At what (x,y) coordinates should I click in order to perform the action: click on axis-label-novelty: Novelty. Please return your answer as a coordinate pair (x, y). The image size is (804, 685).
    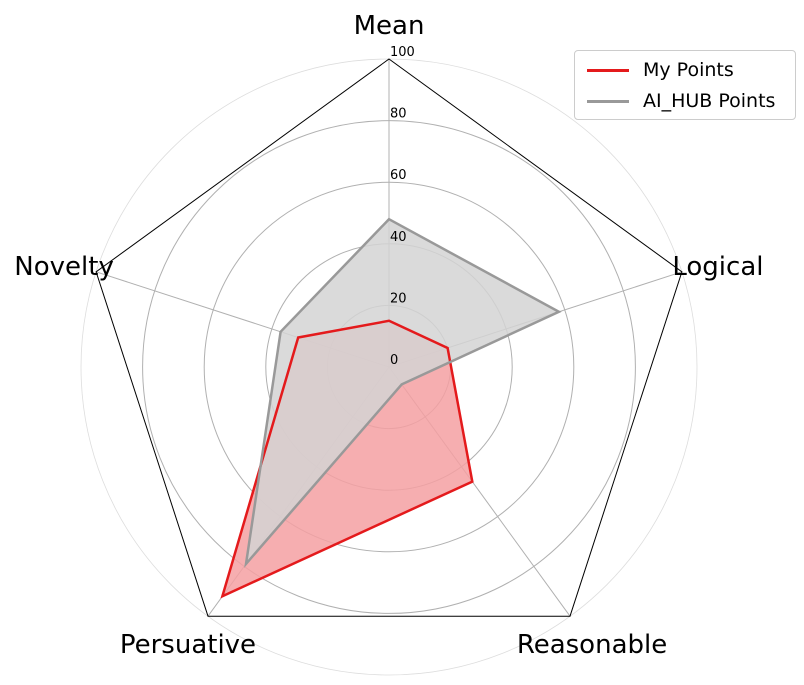
    Looking at the image, I should click on (64, 267).